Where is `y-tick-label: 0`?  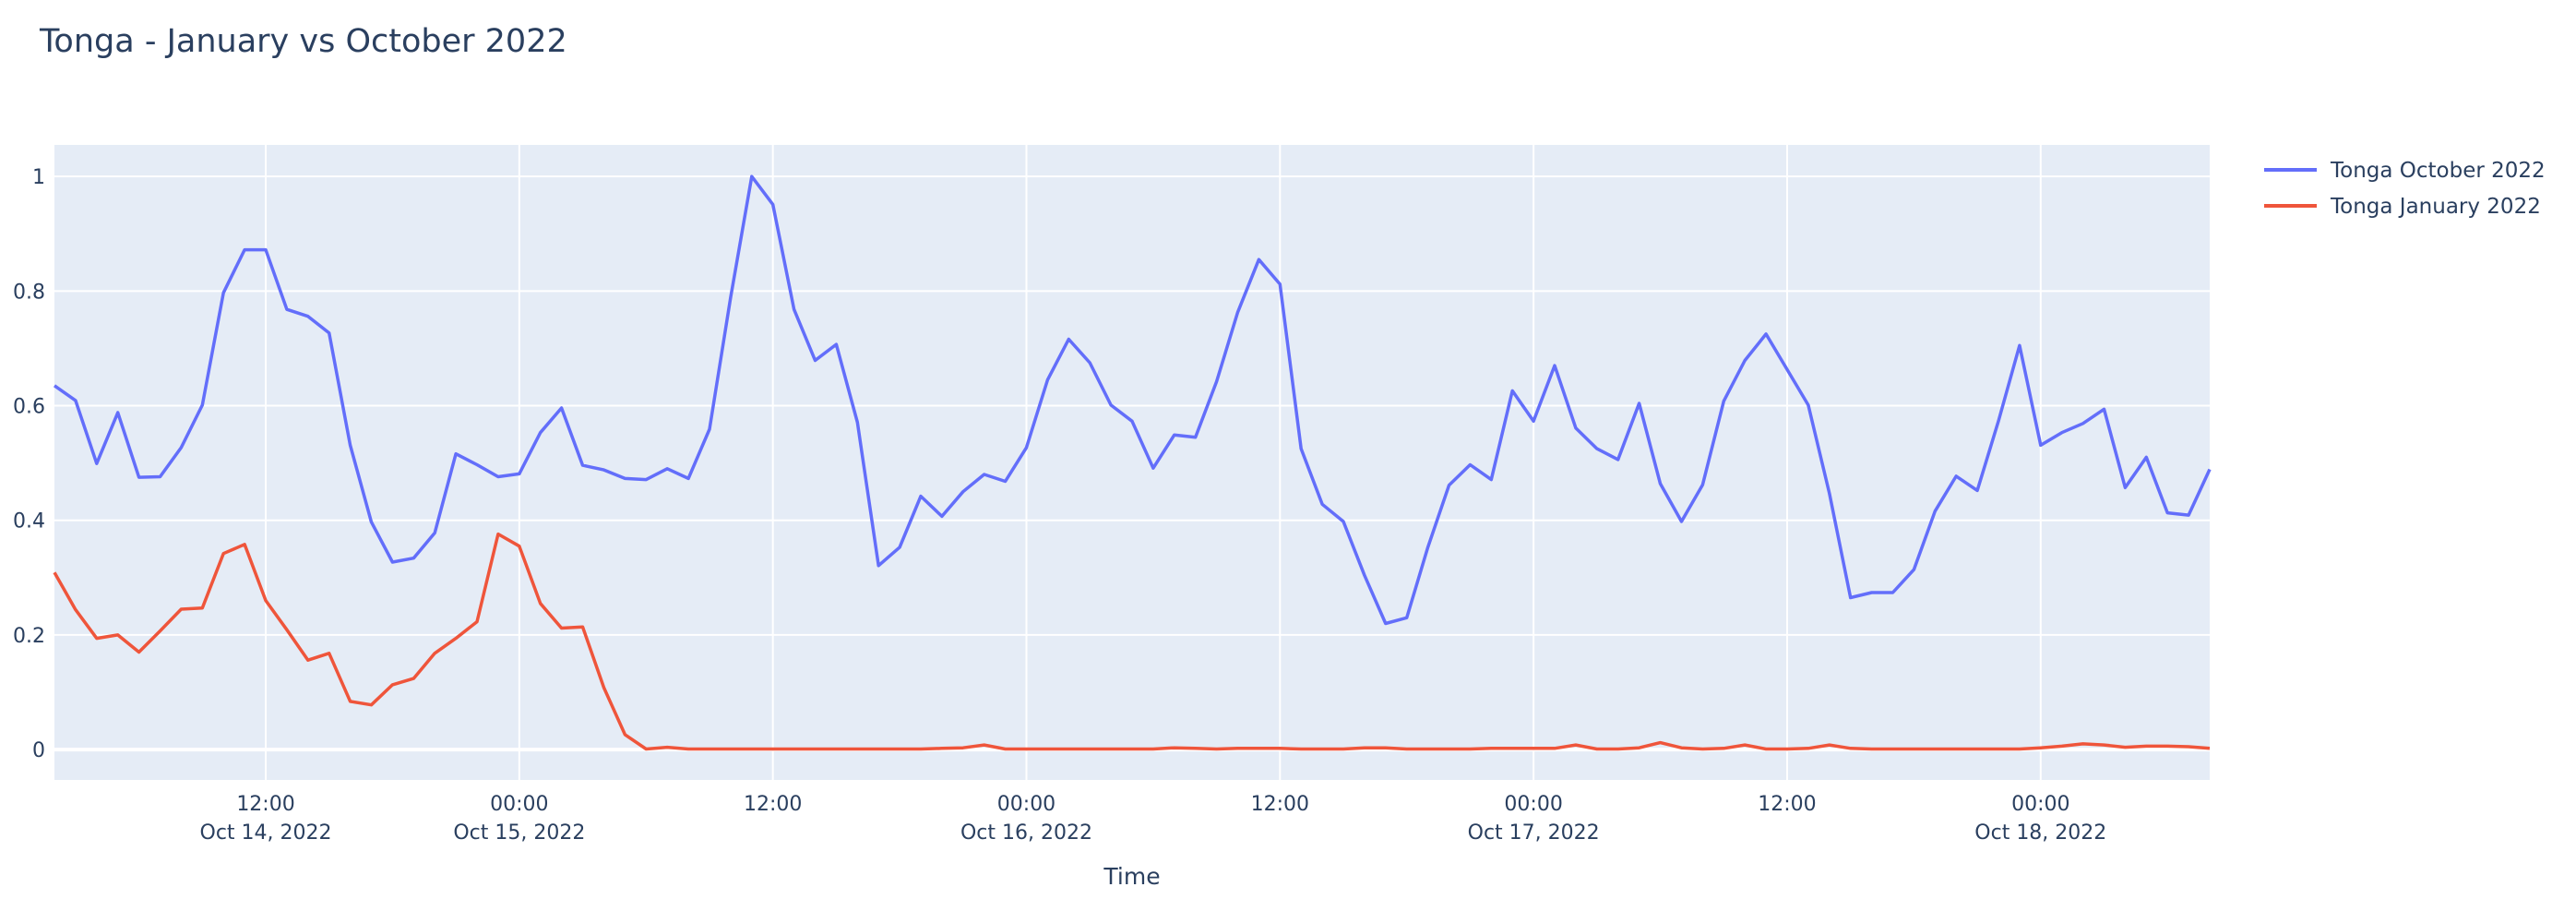
y-tick-label: 0 is located at coordinates (38, 751).